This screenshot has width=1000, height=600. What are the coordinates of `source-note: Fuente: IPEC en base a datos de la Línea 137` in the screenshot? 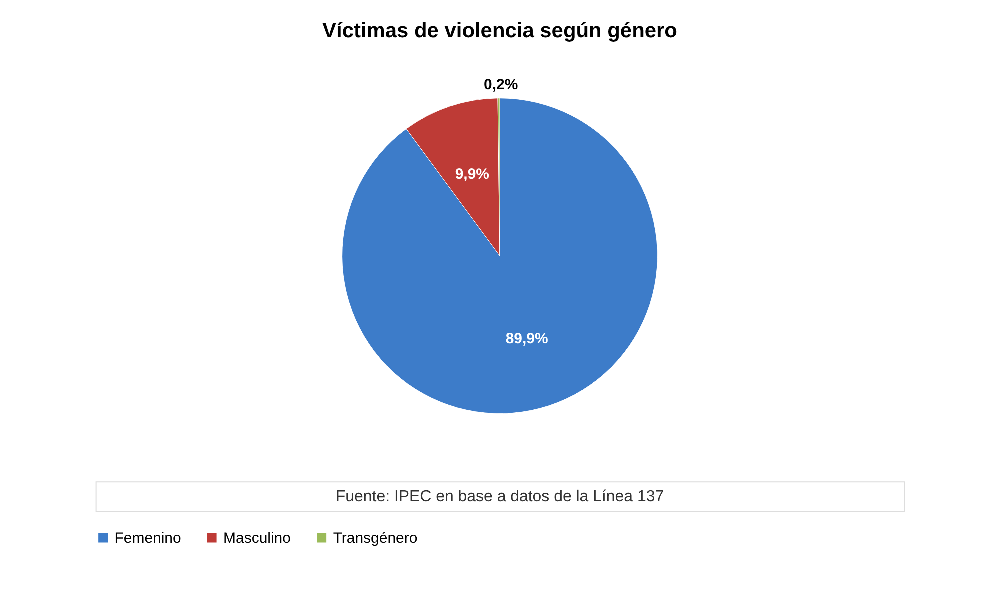 It's located at (500, 497).